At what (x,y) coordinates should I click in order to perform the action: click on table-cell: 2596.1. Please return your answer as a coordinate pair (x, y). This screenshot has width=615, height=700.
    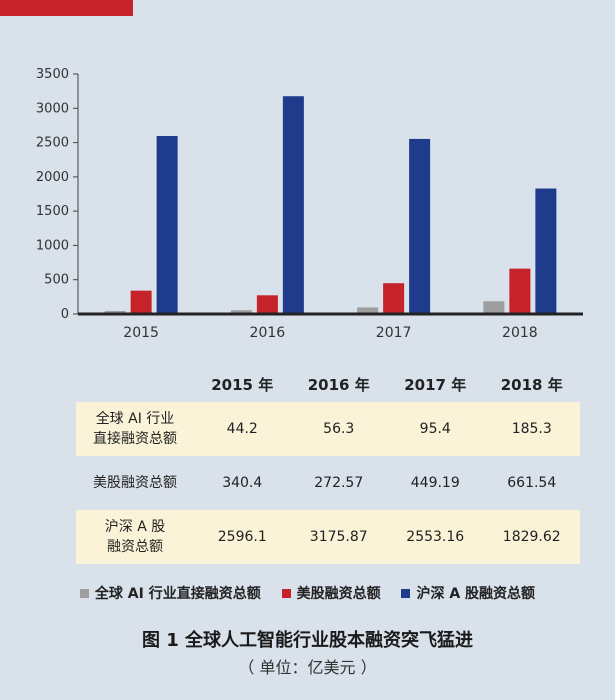
    Looking at the image, I should click on (242, 537).